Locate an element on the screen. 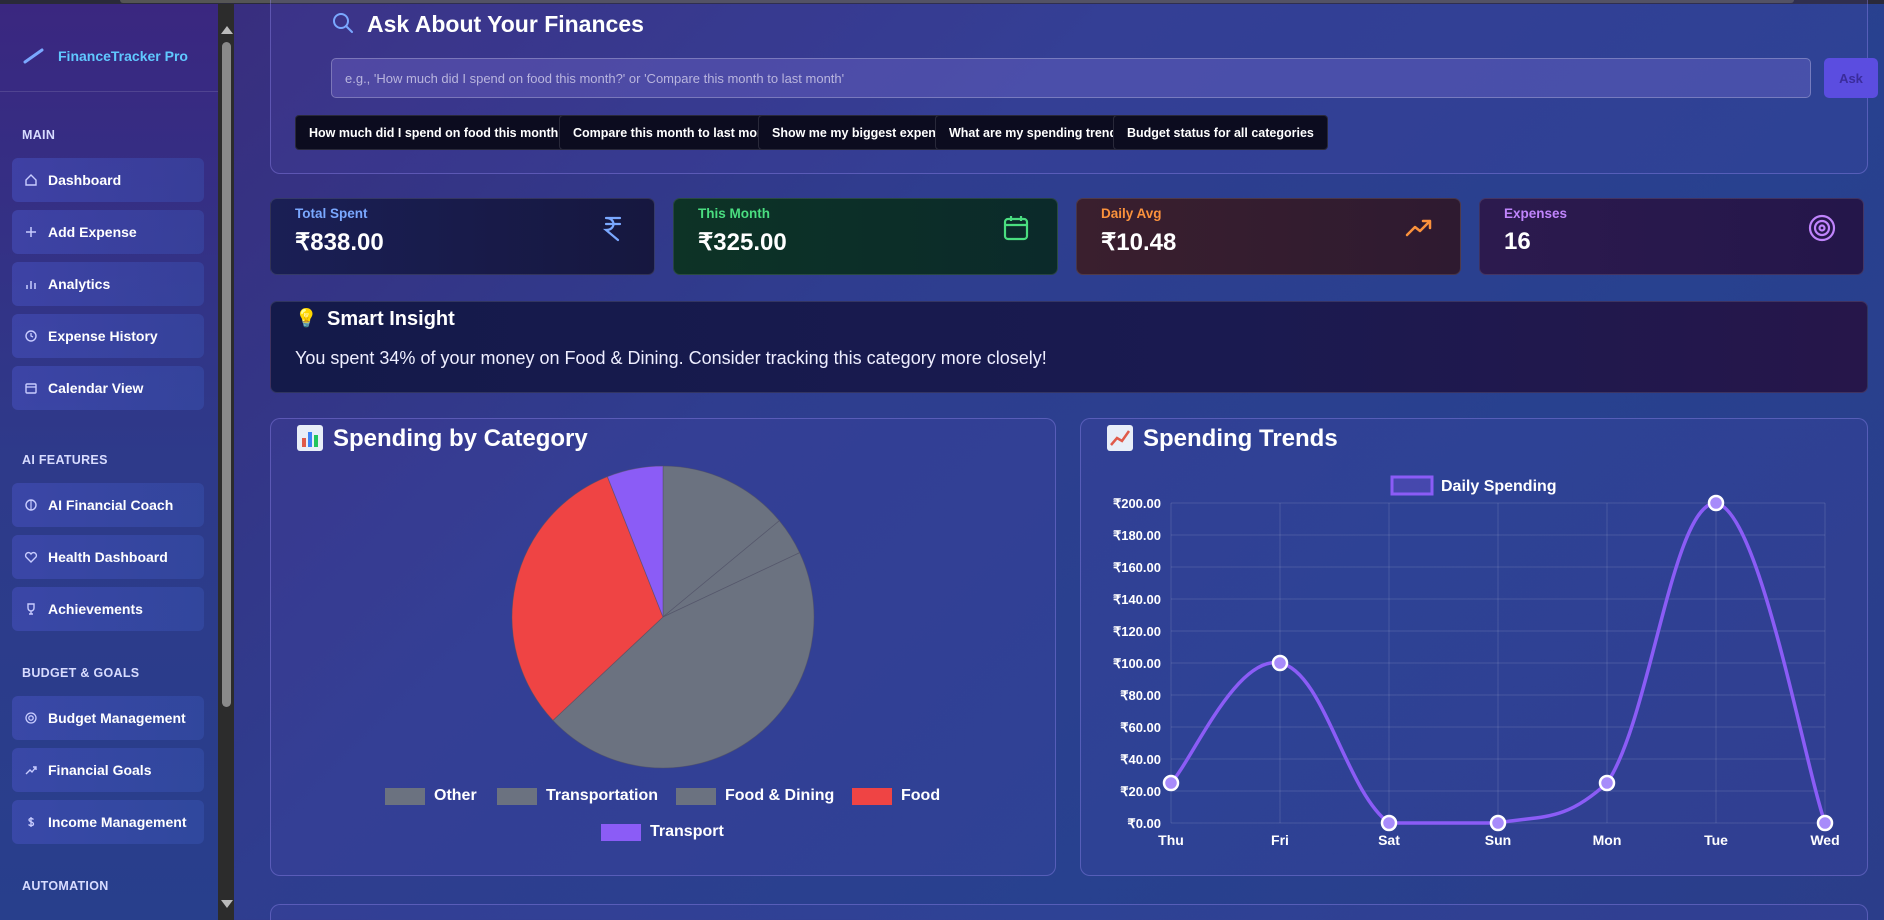 Image resolution: width=1884 pixels, height=920 pixels. y-tick-label: ₹40.00 is located at coordinates (1140, 759).